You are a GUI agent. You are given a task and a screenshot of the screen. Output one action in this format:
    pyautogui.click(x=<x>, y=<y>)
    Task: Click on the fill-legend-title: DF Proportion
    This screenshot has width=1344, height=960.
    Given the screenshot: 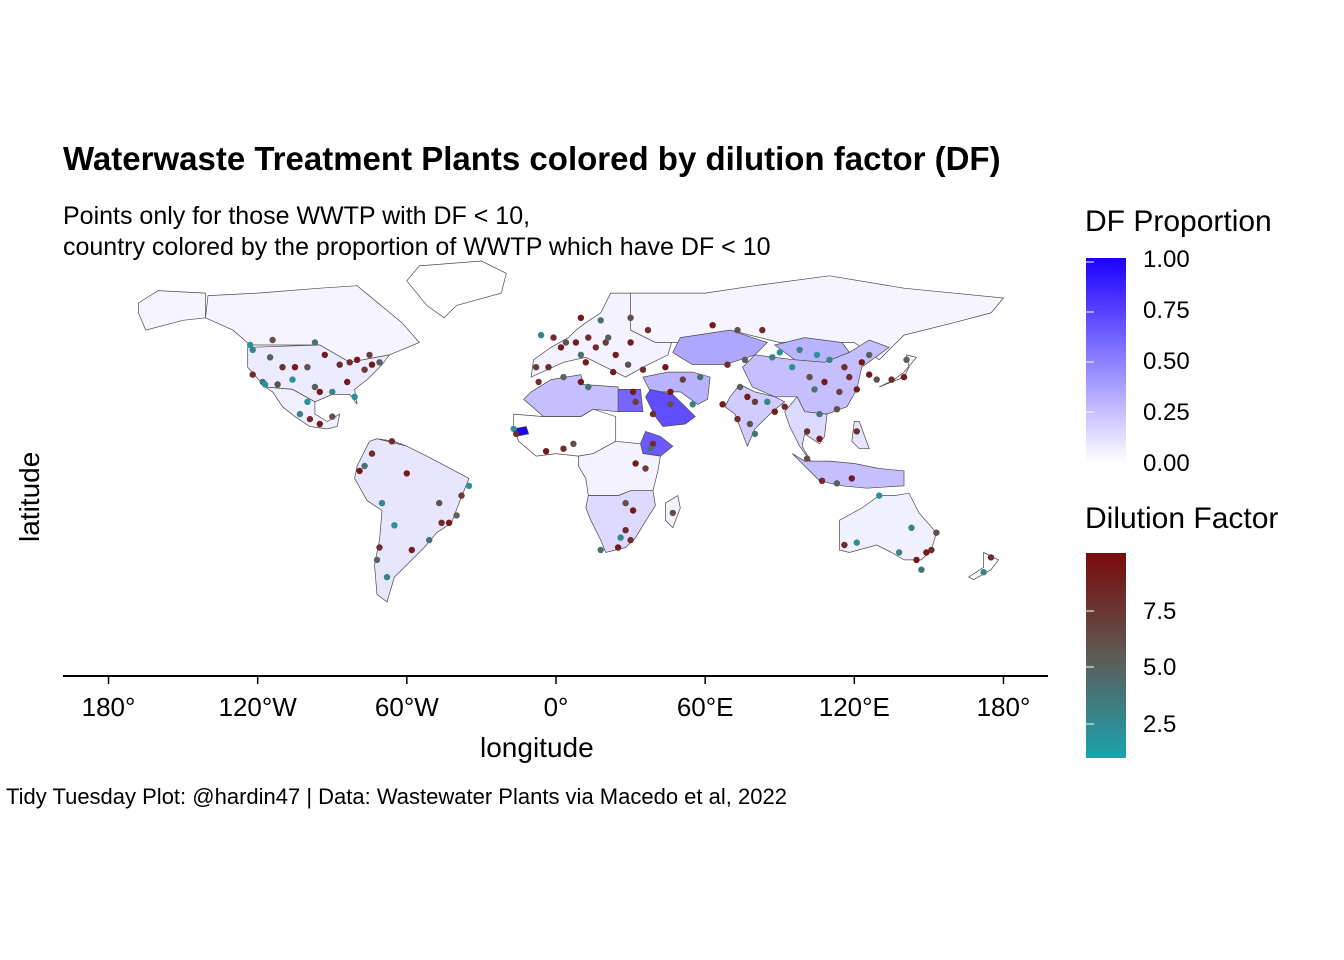 What is the action you would take?
    pyautogui.click(x=1178, y=221)
    